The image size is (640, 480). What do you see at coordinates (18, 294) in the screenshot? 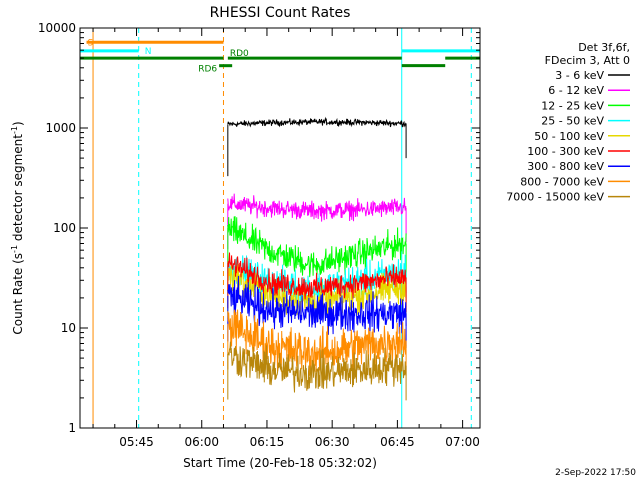
I see `y-axis-label-main: Count Rate (s` at bounding box center [18, 294].